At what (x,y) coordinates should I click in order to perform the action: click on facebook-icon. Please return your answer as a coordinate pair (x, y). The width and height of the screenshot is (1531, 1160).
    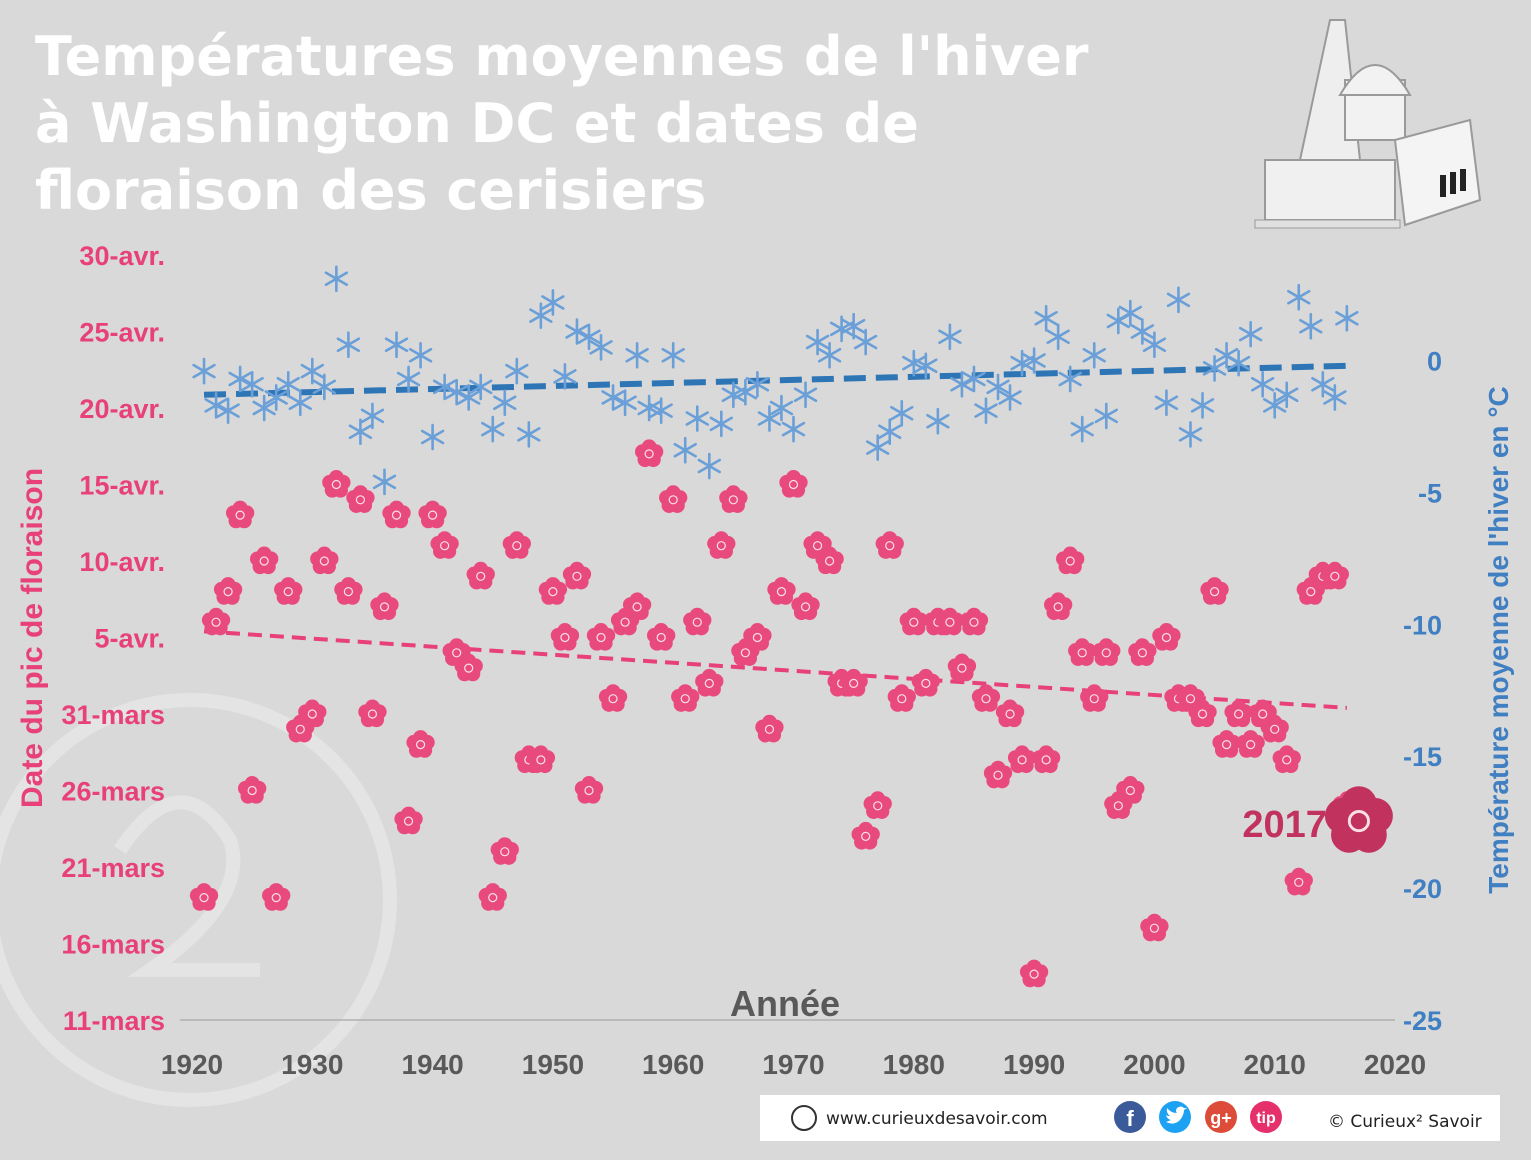
    Looking at the image, I should click on (1130, 1117).